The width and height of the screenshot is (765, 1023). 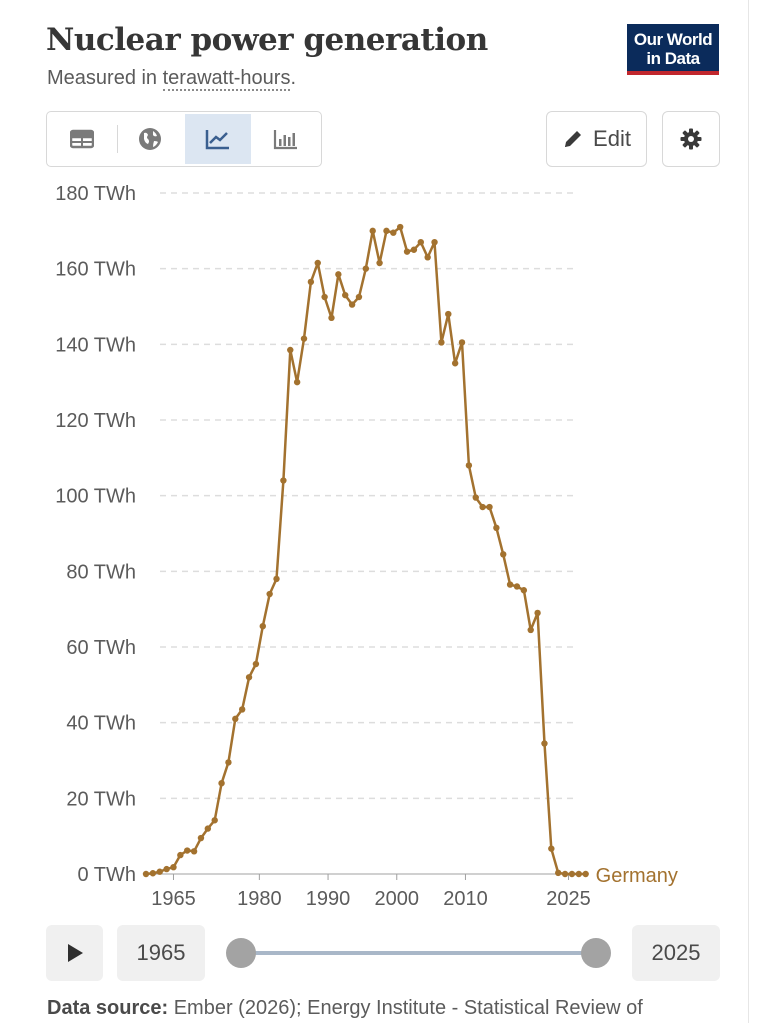 What do you see at coordinates (184, 139) in the screenshot?
I see `view-switcher` at bounding box center [184, 139].